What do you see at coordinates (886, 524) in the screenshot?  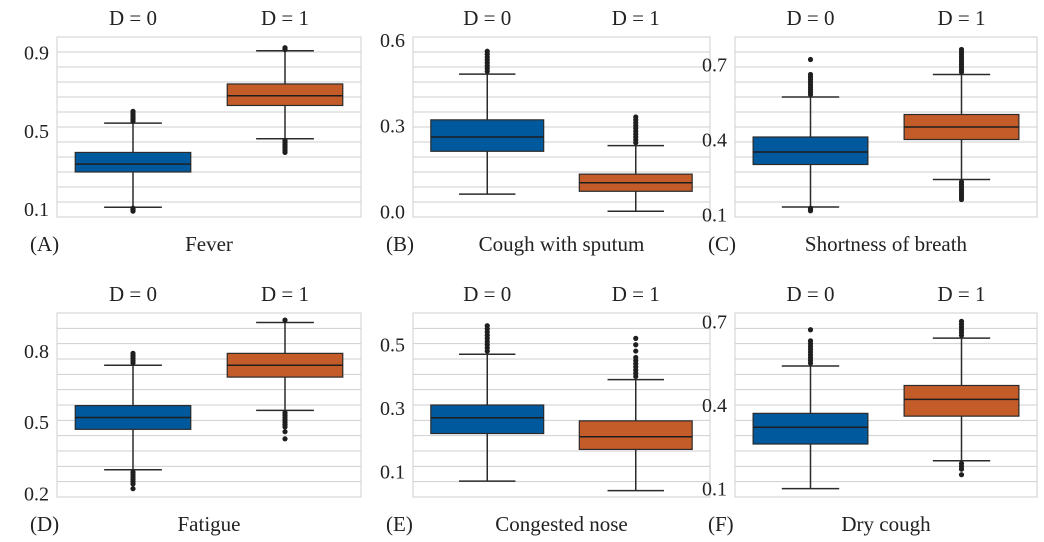 I see `panel-title: Dry cough` at bounding box center [886, 524].